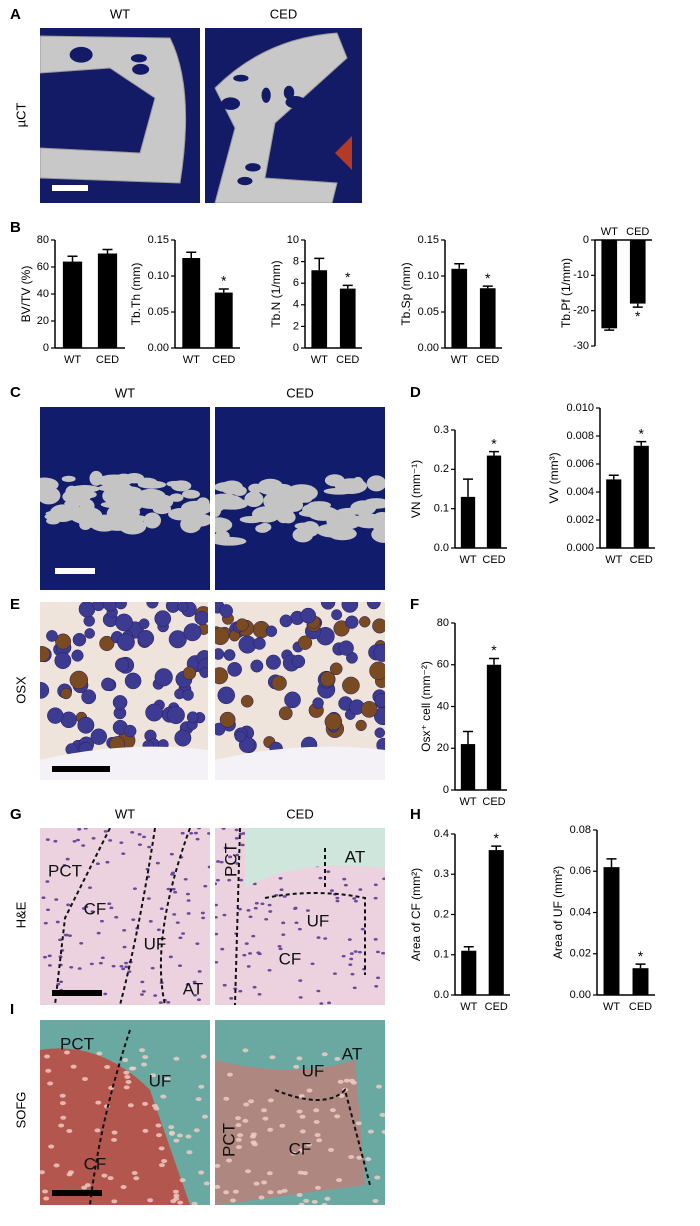 This screenshot has width=700, height=1226. Describe the element at coordinates (290, 1132) in the screenshot. I see `cartilage` at that location.